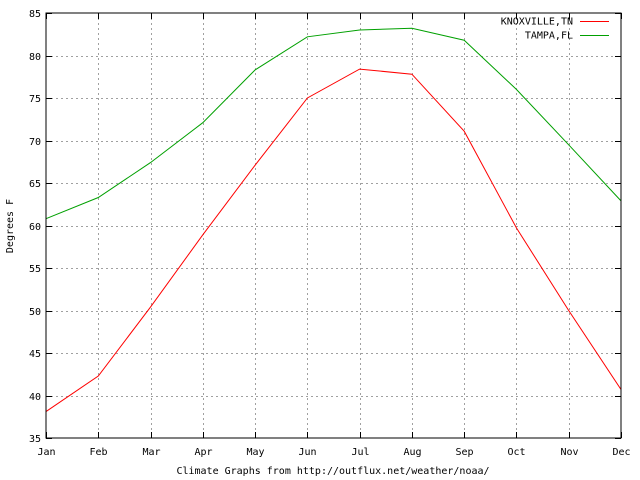  Describe the element at coordinates (35, 439) in the screenshot. I see `y-tick-label: 35` at that location.